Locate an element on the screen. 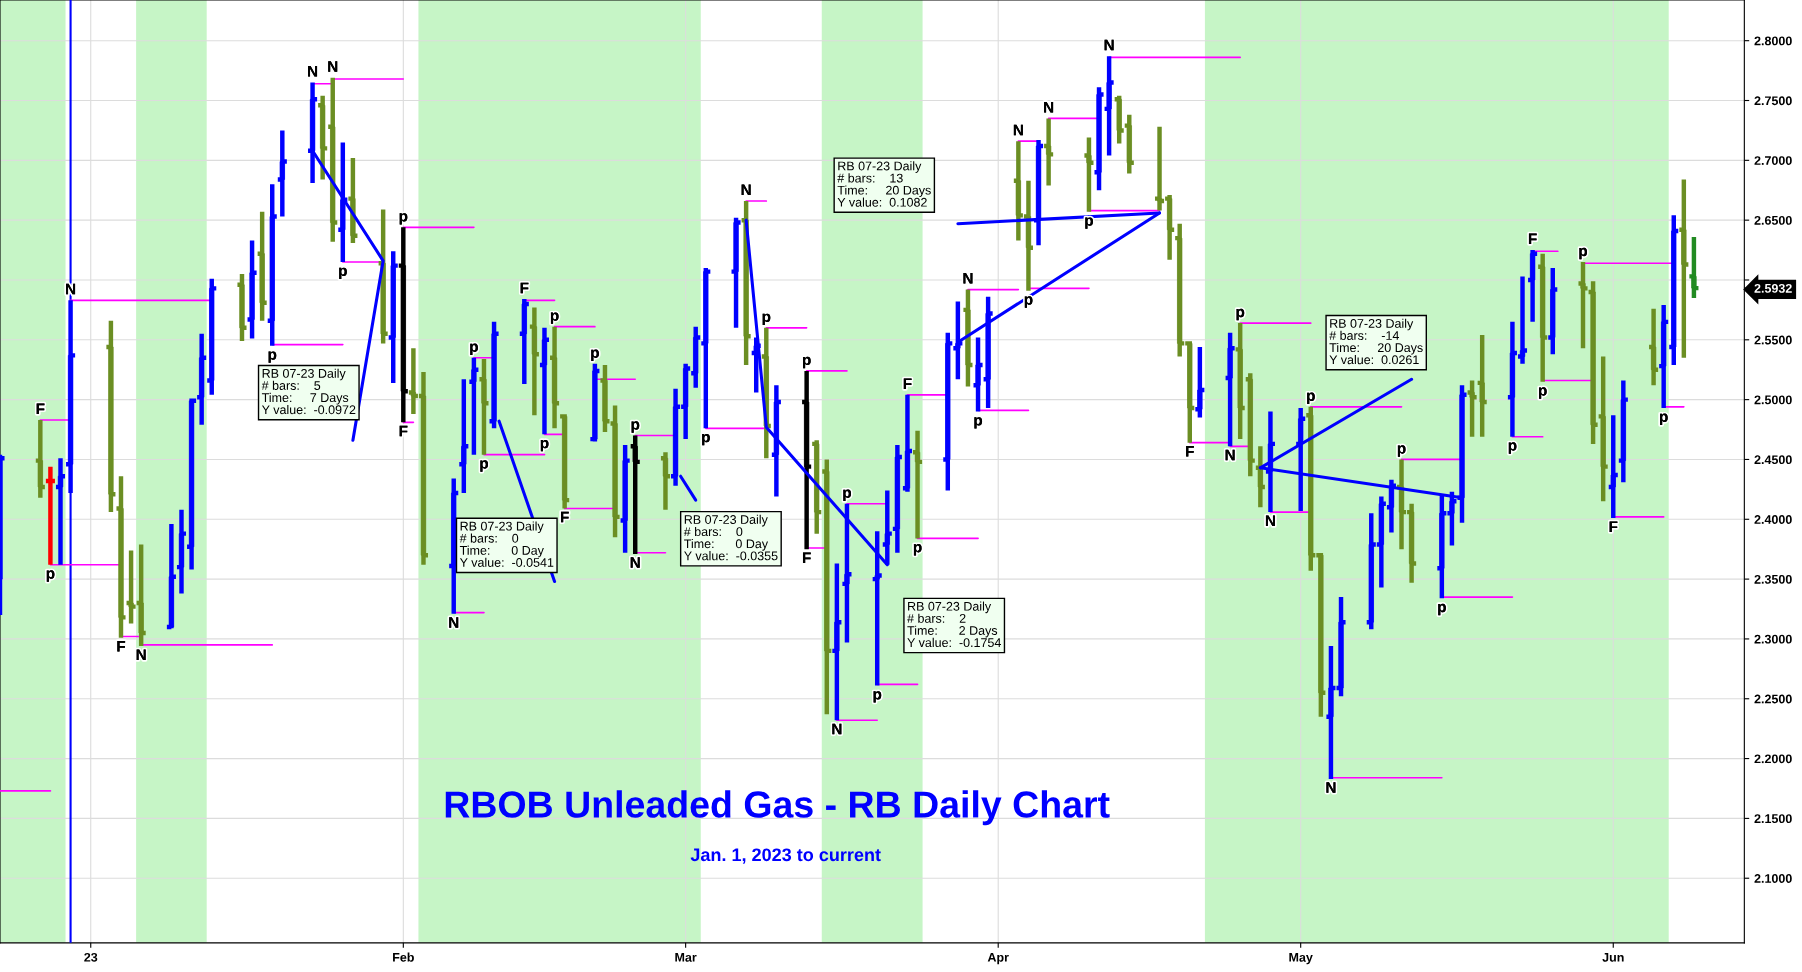 Image resolution: width=1802 pixels, height=972 pixels. y-tick-label: 2.8000 is located at coordinates (1773, 41).